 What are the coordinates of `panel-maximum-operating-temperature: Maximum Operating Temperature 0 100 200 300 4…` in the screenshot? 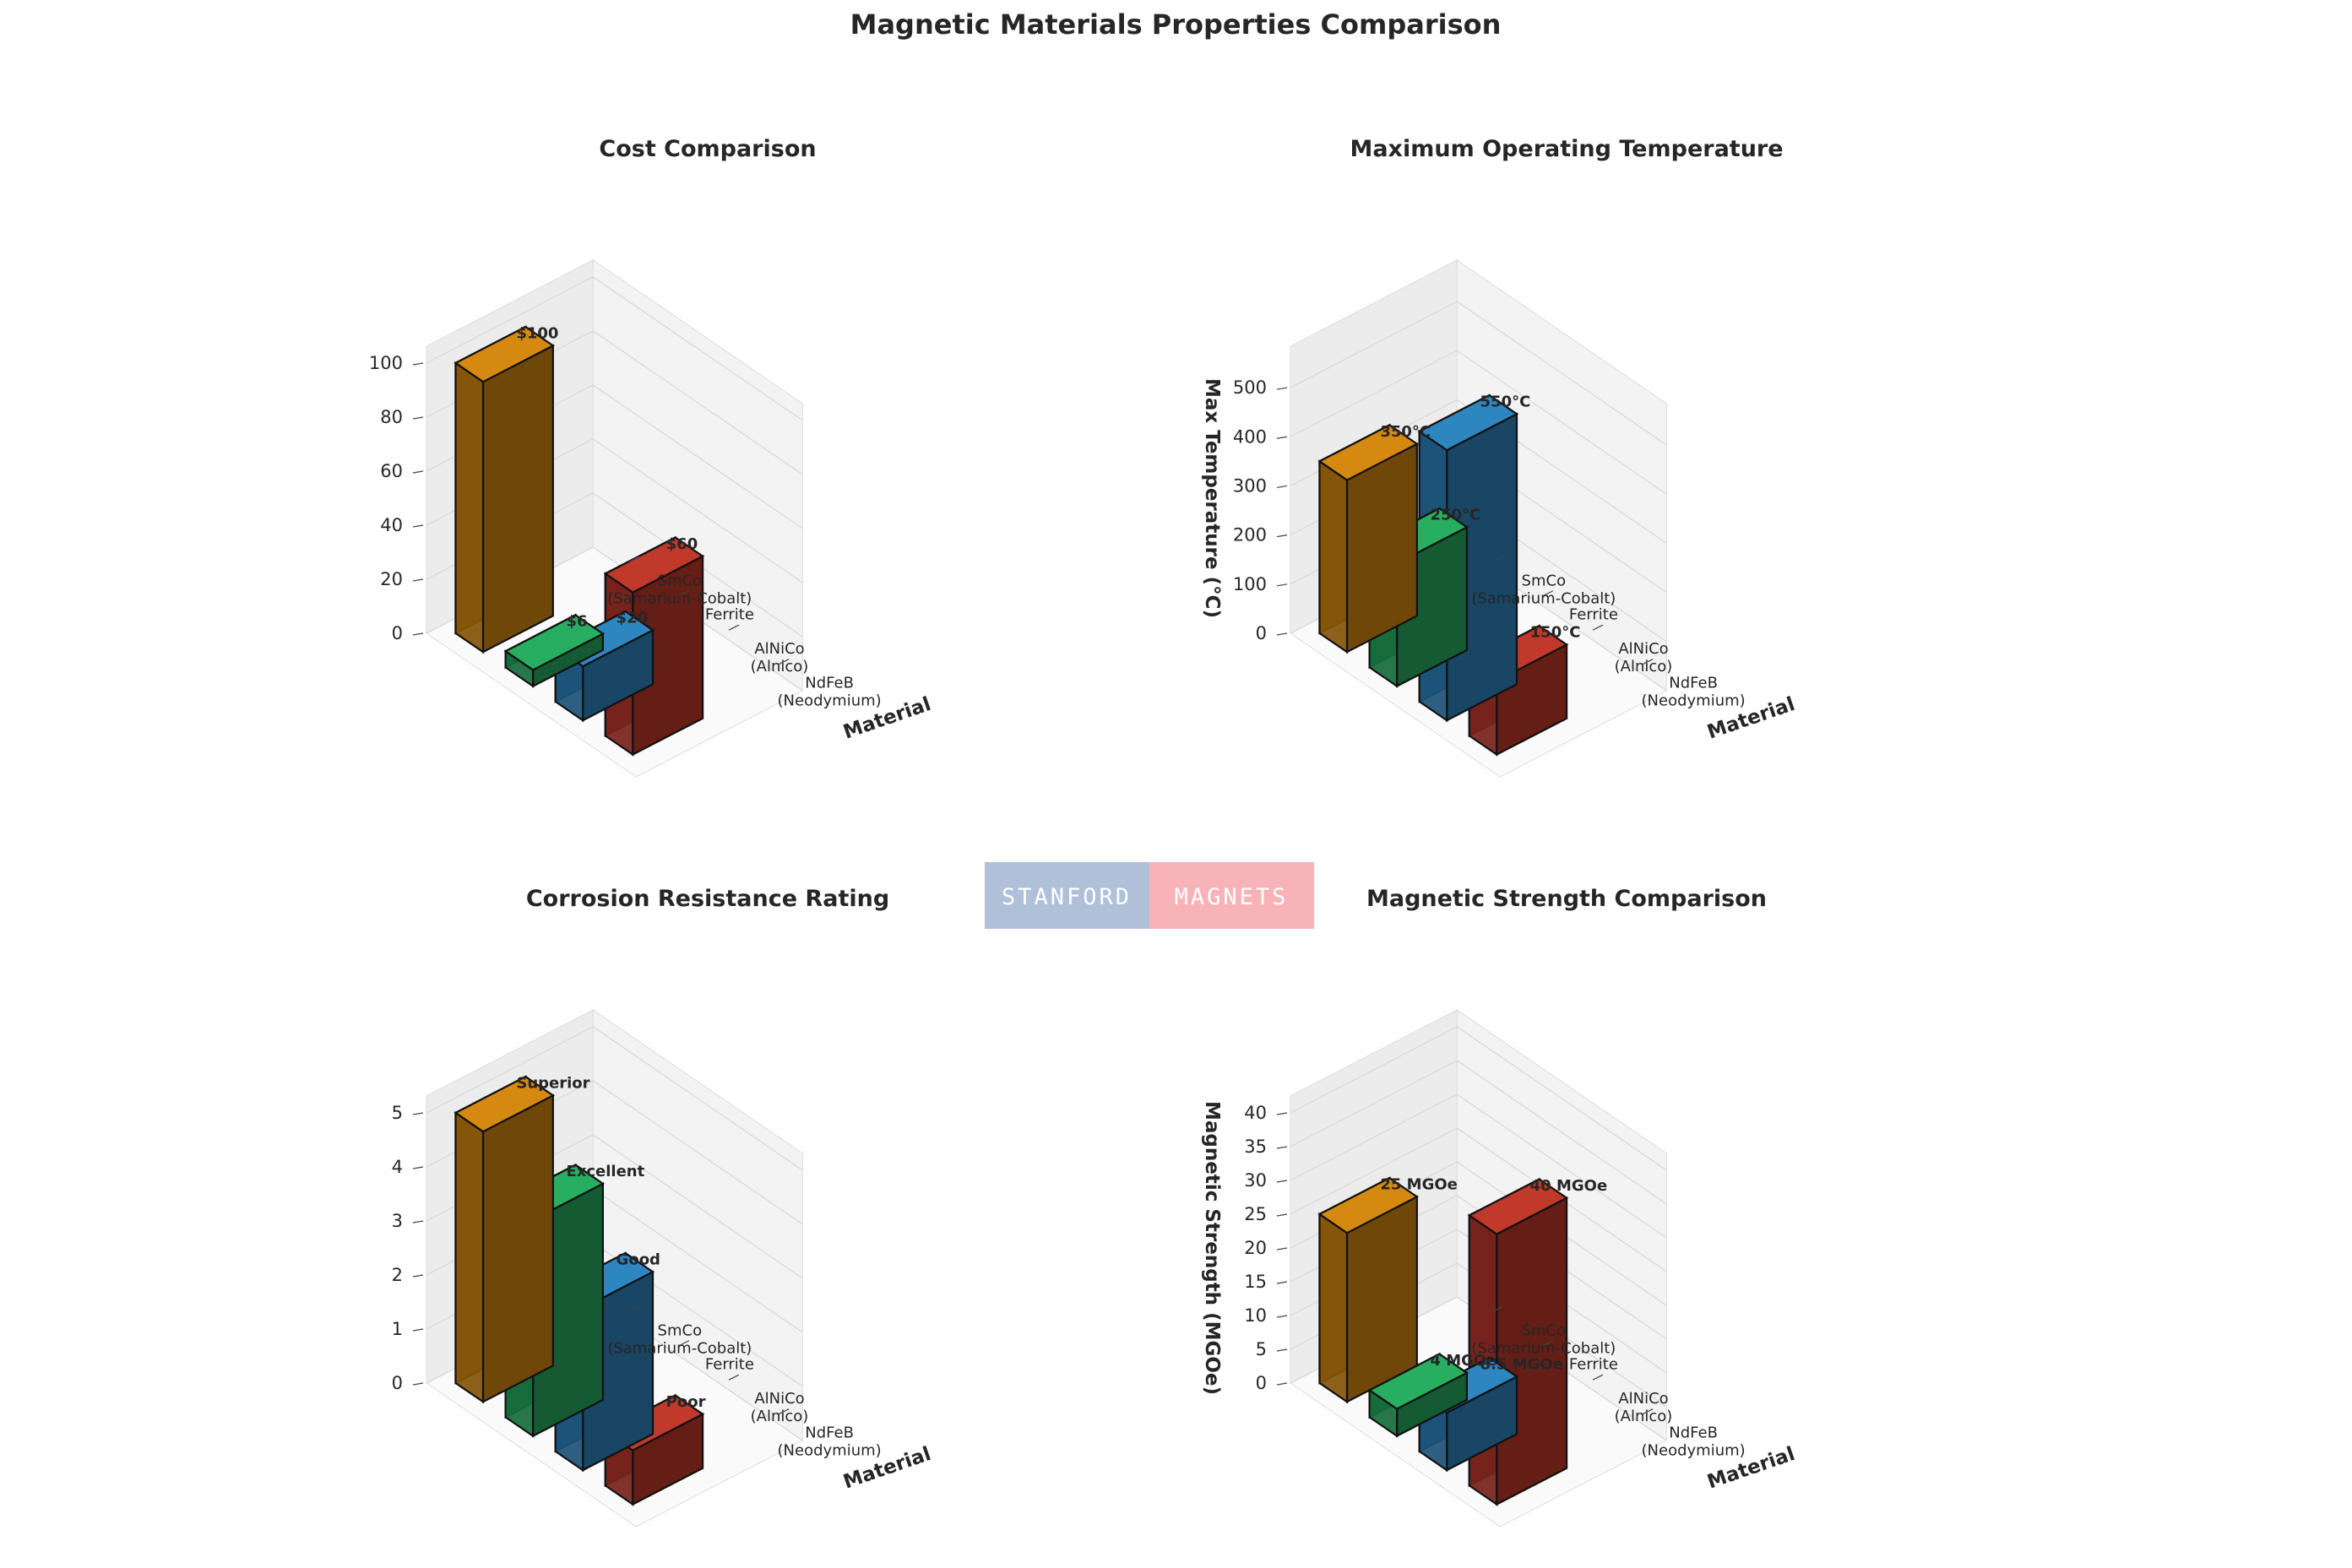 It's located at (1500, 457).